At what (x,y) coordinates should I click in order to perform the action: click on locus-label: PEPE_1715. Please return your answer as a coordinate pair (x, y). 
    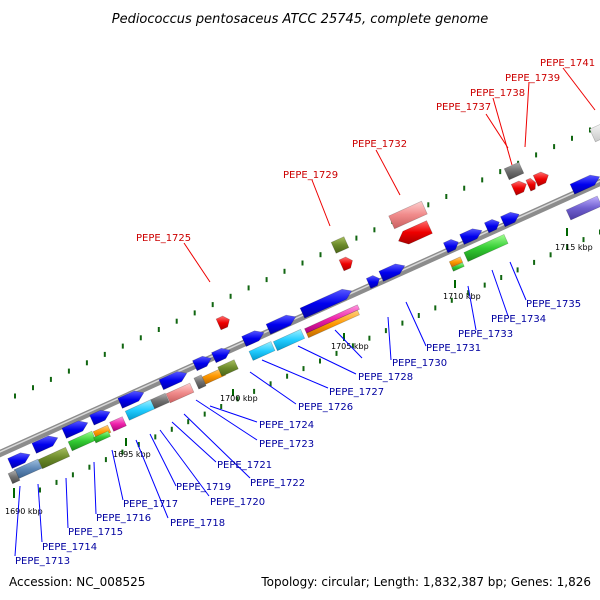
    Looking at the image, I should click on (95, 532).